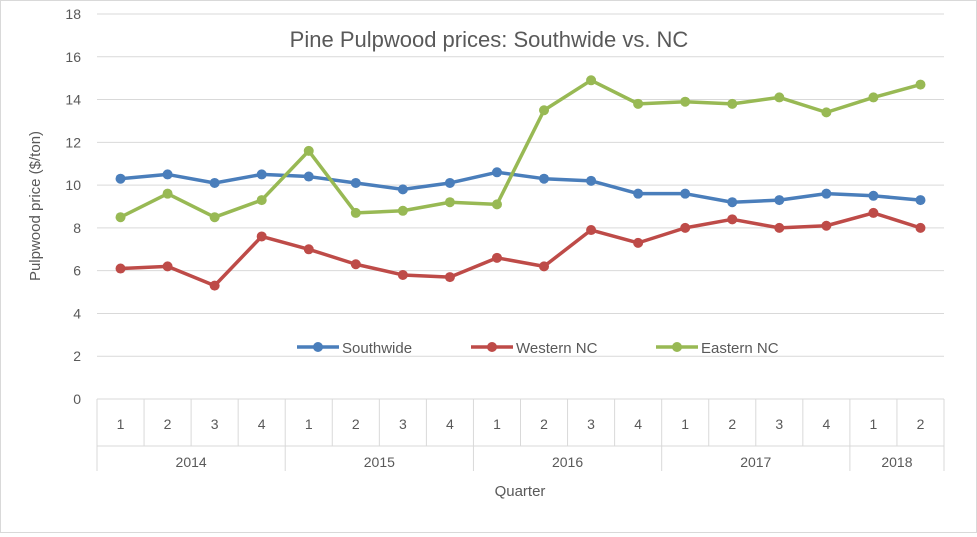 The width and height of the screenshot is (977, 537). Describe the element at coordinates (489, 39) in the screenshot. I see `chart-title: Pine Pulpwood prices: Southwide vs. NC` at that location.